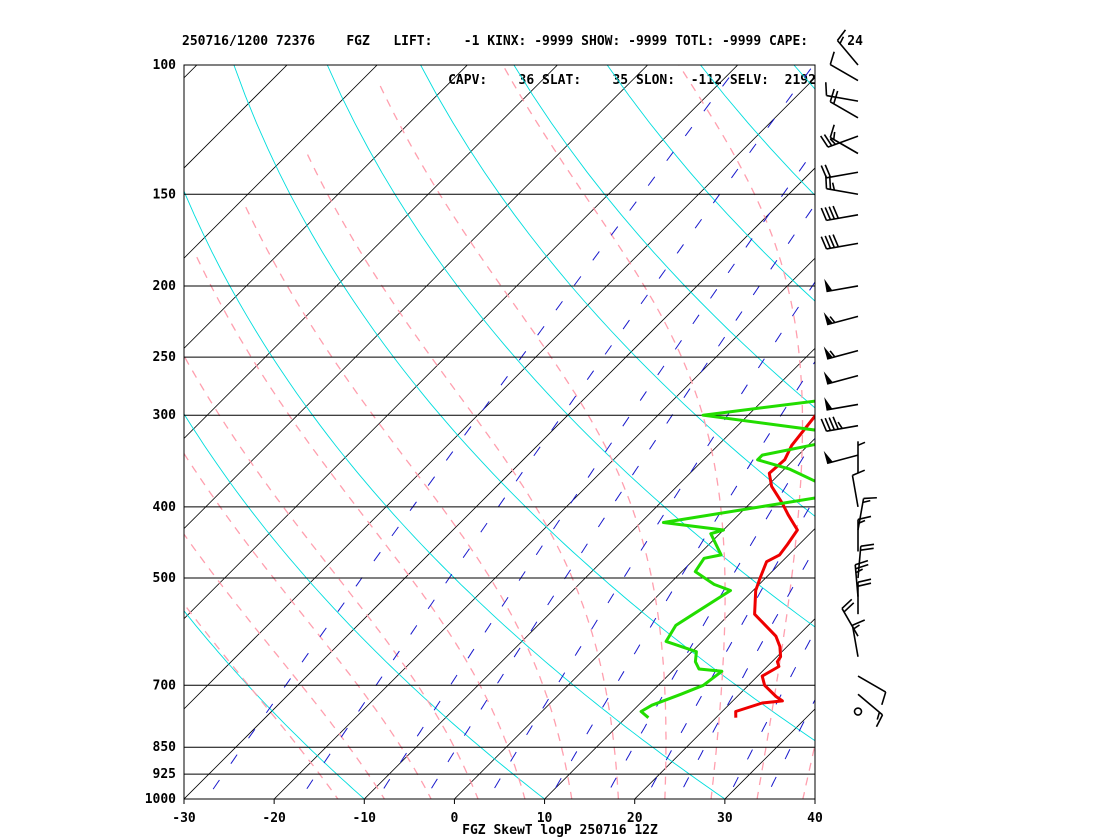  Describe the element at coordinates (365, 818) in the screenshot. I see `temperature-tick-label: -10` at that location.